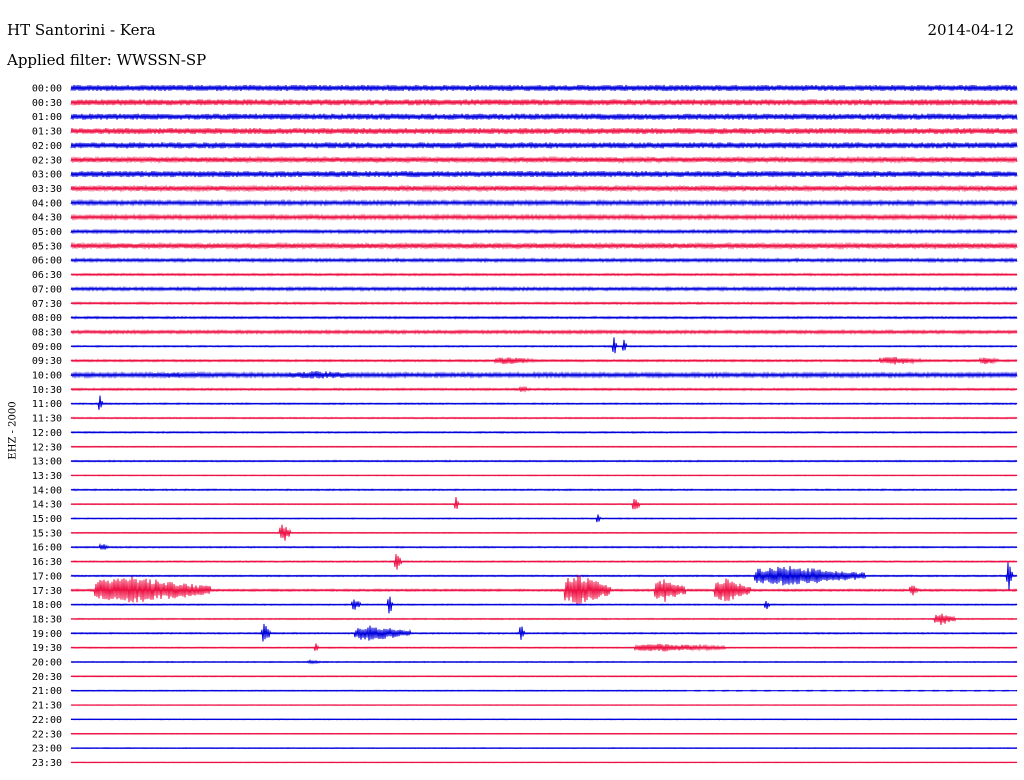 The height and width of the screenshot is (780, 1024). What do you see at coordinates (47, 619) in the screenshot?
I see `row-time-label: 18:30` at bounding box center [47, 619].